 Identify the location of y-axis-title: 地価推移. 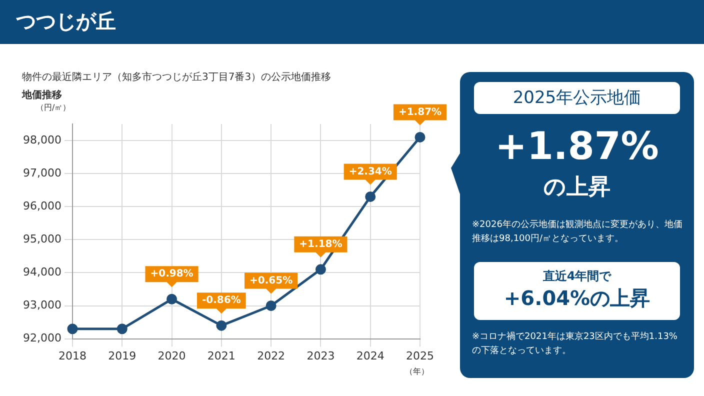
(42, 95).